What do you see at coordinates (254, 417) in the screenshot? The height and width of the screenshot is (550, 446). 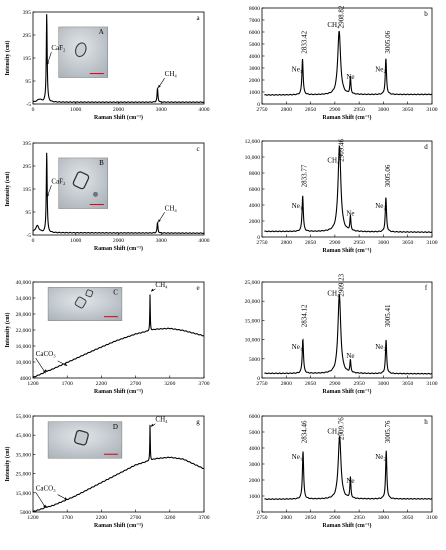 I see `y-tick-label: 6000` at bounding box center [254, 417].